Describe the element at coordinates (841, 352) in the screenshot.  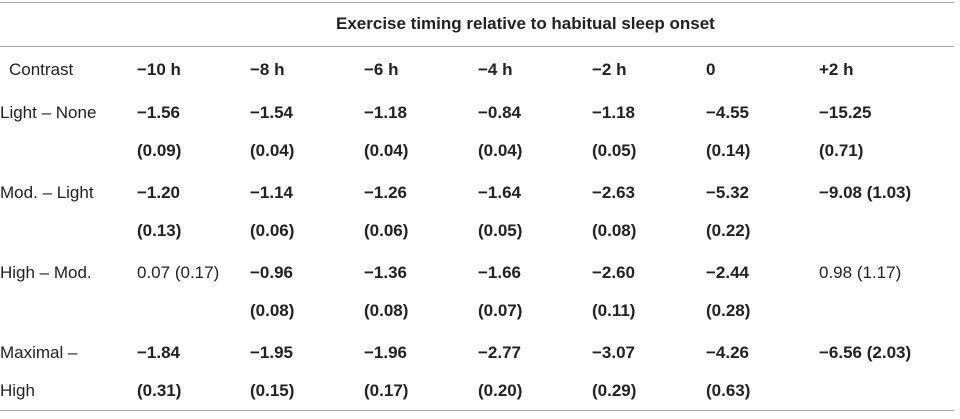
I see `estimate-value: −6.56` at that location.